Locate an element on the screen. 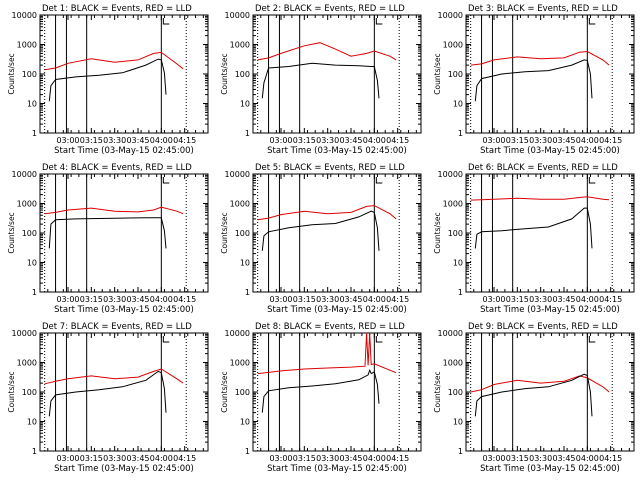 This screenshot has height=480, width=640. chart-title: Det 1: BLACK = Events, RED = LLD is located at coordinates (117, 9).